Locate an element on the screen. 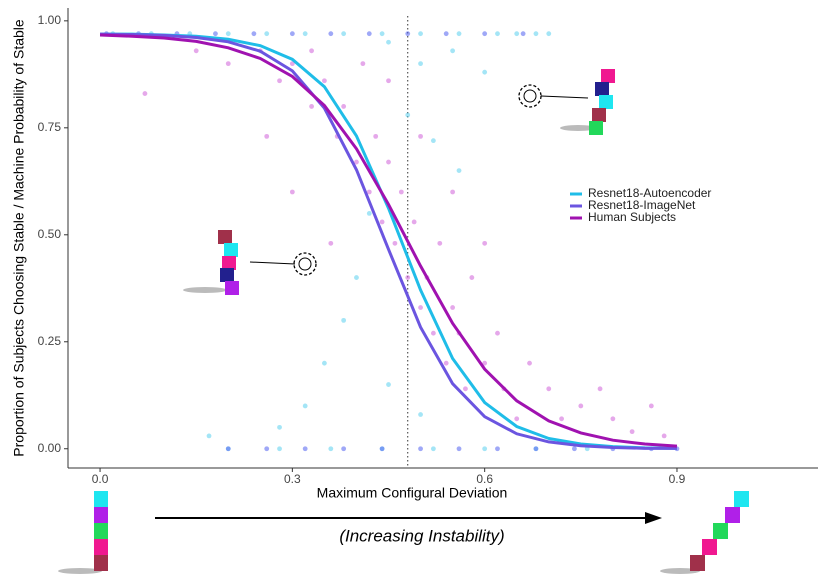 The width and height of the screenshot is (818, 579). x-tick-label: 0.0 is located at coordinates (100, 479).